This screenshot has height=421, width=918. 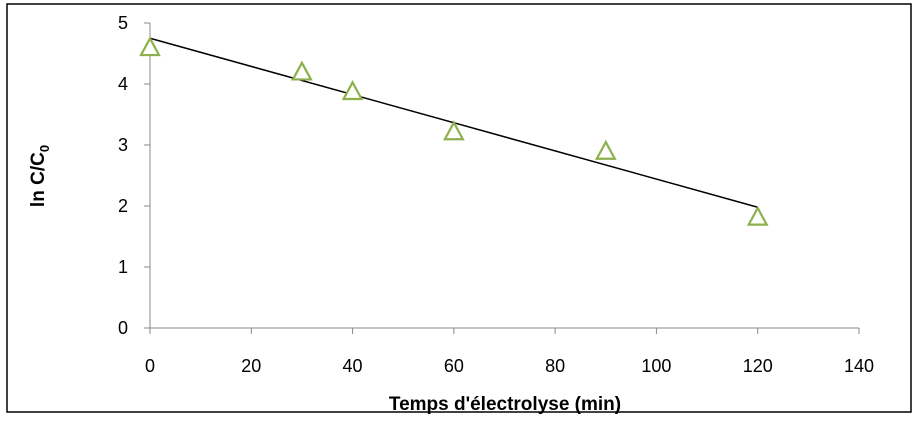 I want to click on x-tick-label: 120, so click(x=758, y=366).